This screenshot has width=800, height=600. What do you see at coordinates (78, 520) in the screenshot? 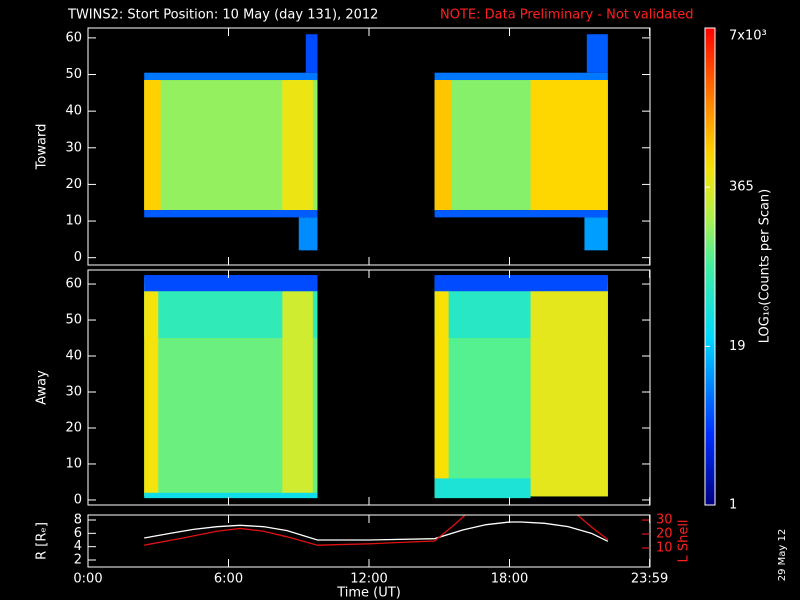
I see `y-tick-label: 8` at bounding box center [78, 520].